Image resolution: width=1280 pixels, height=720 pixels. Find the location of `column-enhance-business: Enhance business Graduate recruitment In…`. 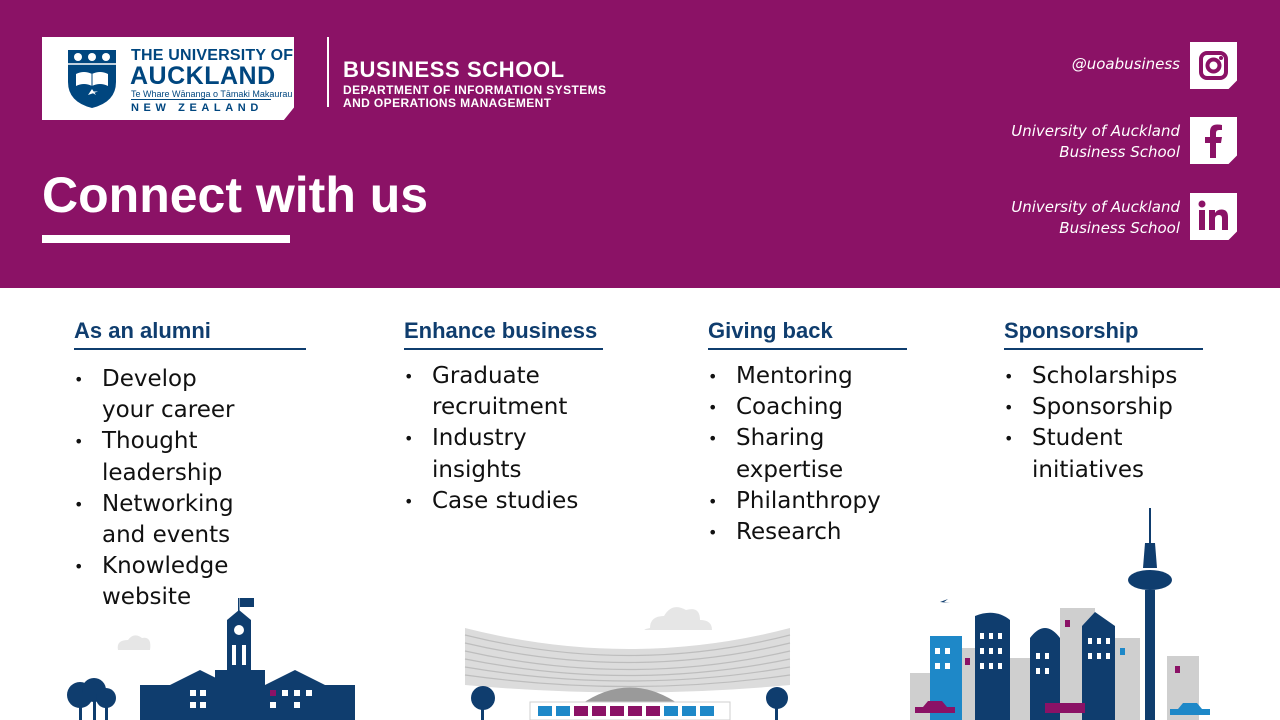

column-enhance-business: Enhance business Graduate recruitment In… is located at coordinates (503, 417).